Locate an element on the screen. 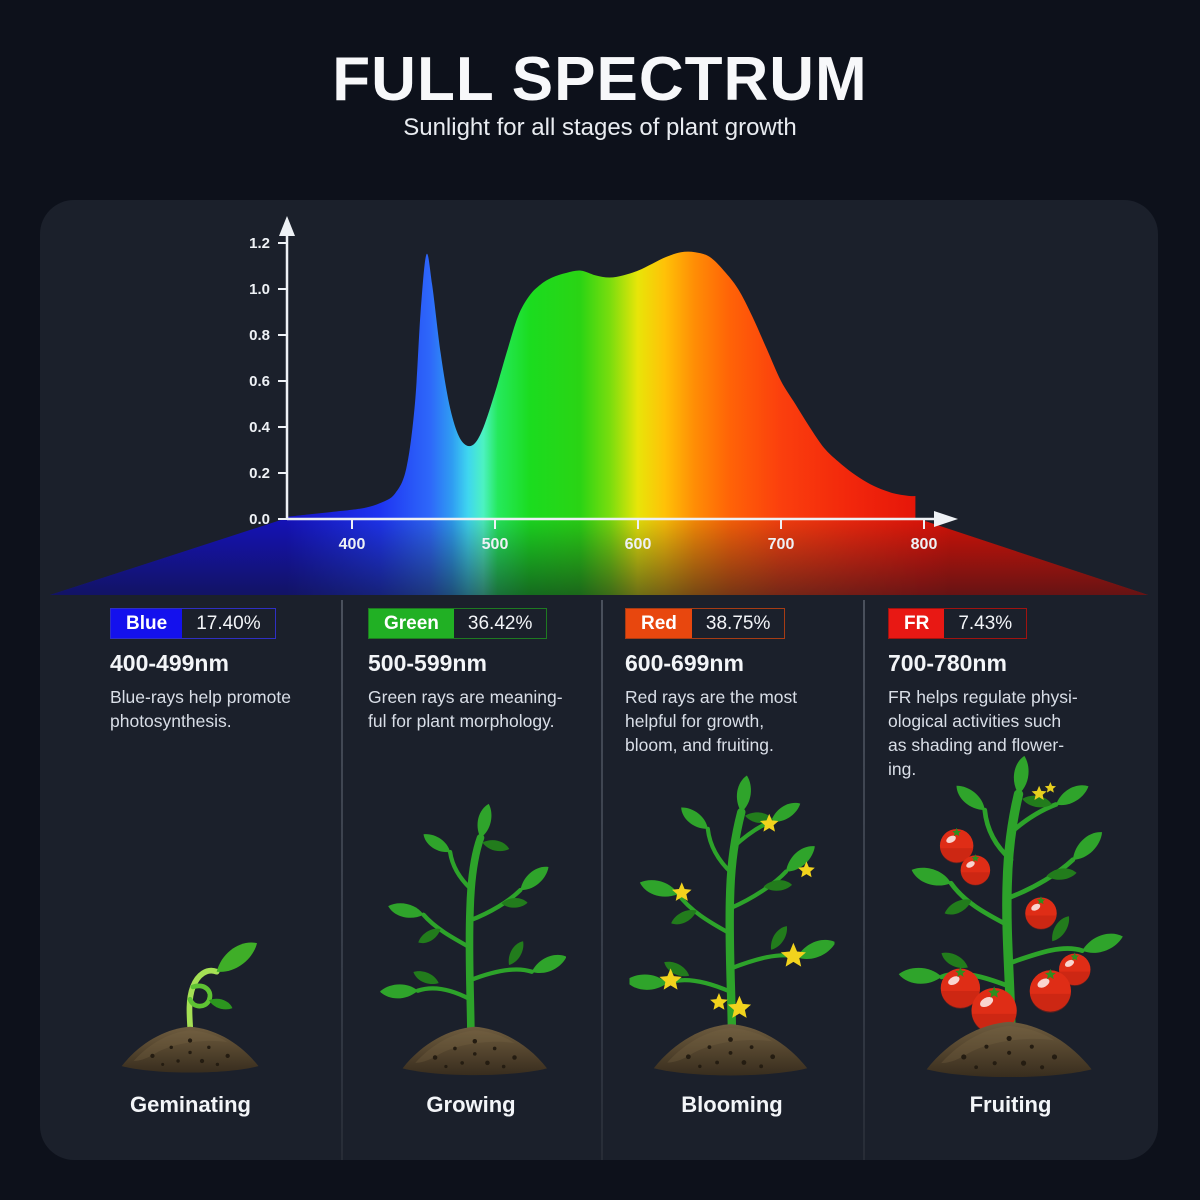 The image size is (1200, 1200). light-beam-projection is located at coordinates (599, 556).